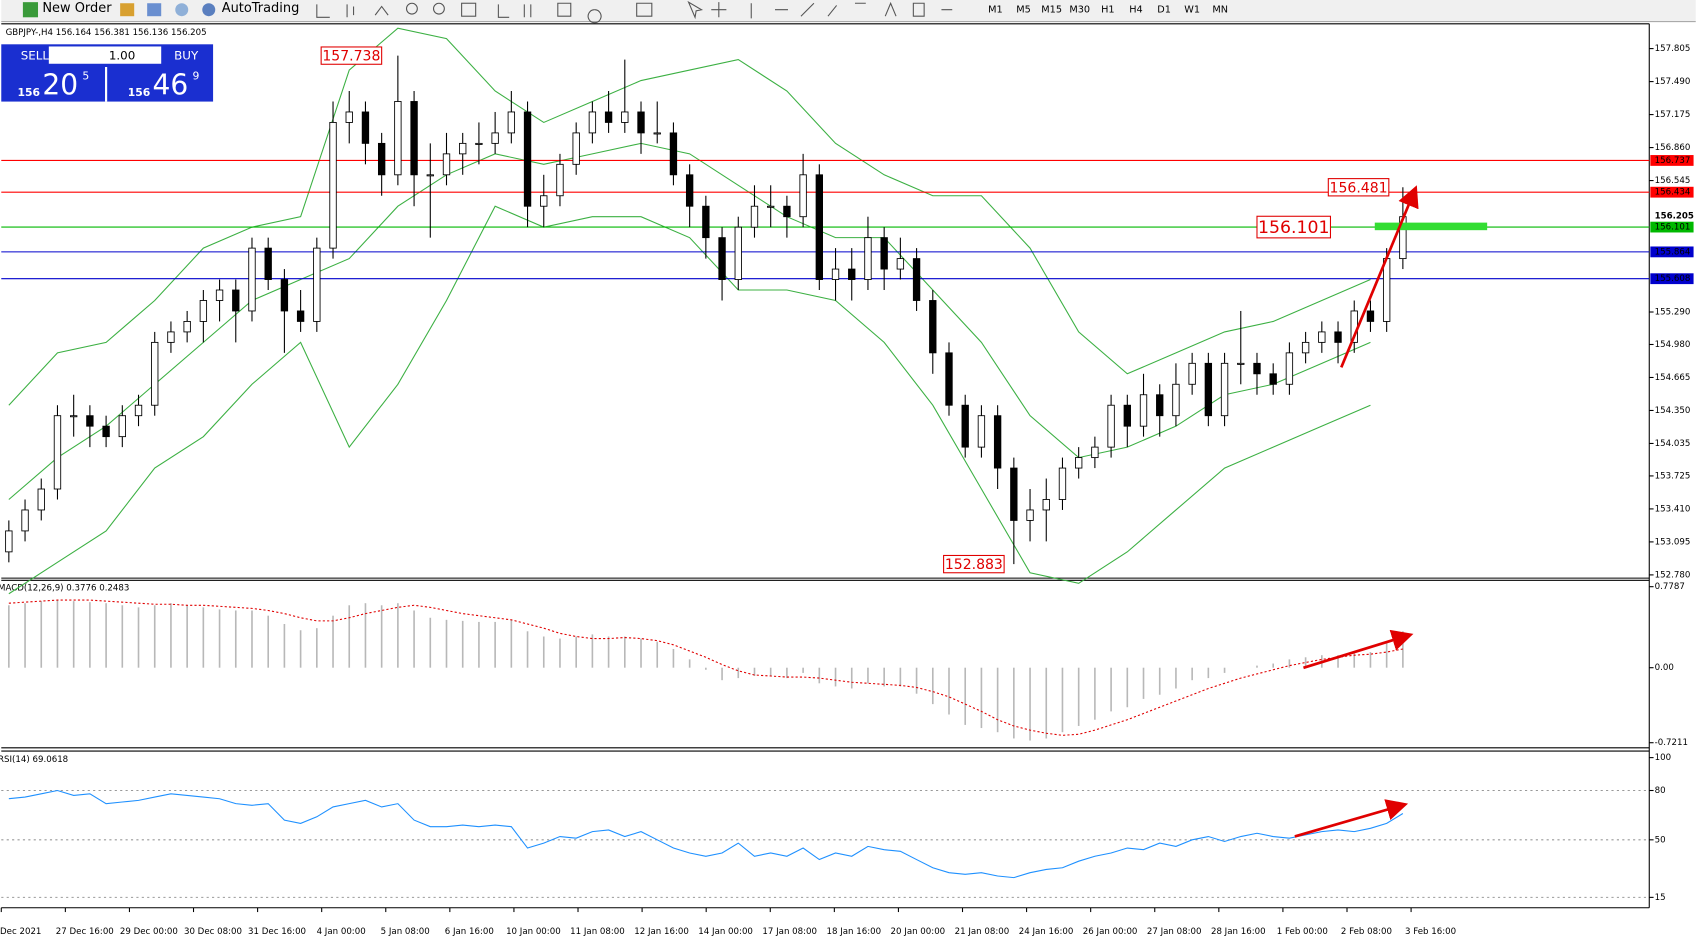  I want to click on zoom-in, so click(411, 8).